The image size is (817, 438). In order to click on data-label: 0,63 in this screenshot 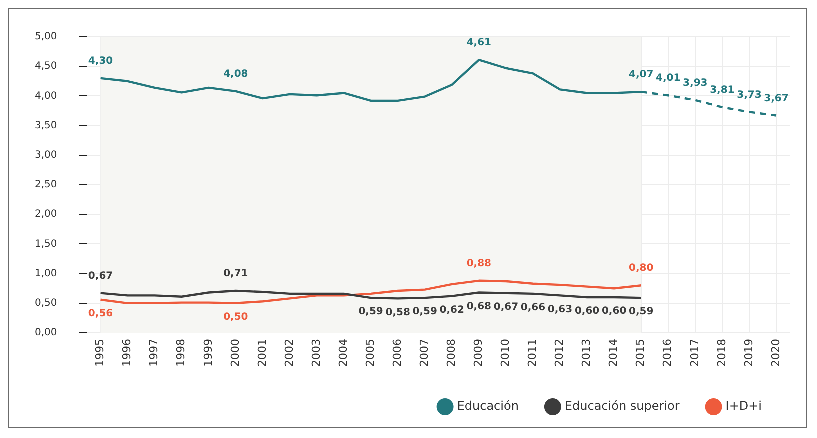, I will do `click(560, 310)`.